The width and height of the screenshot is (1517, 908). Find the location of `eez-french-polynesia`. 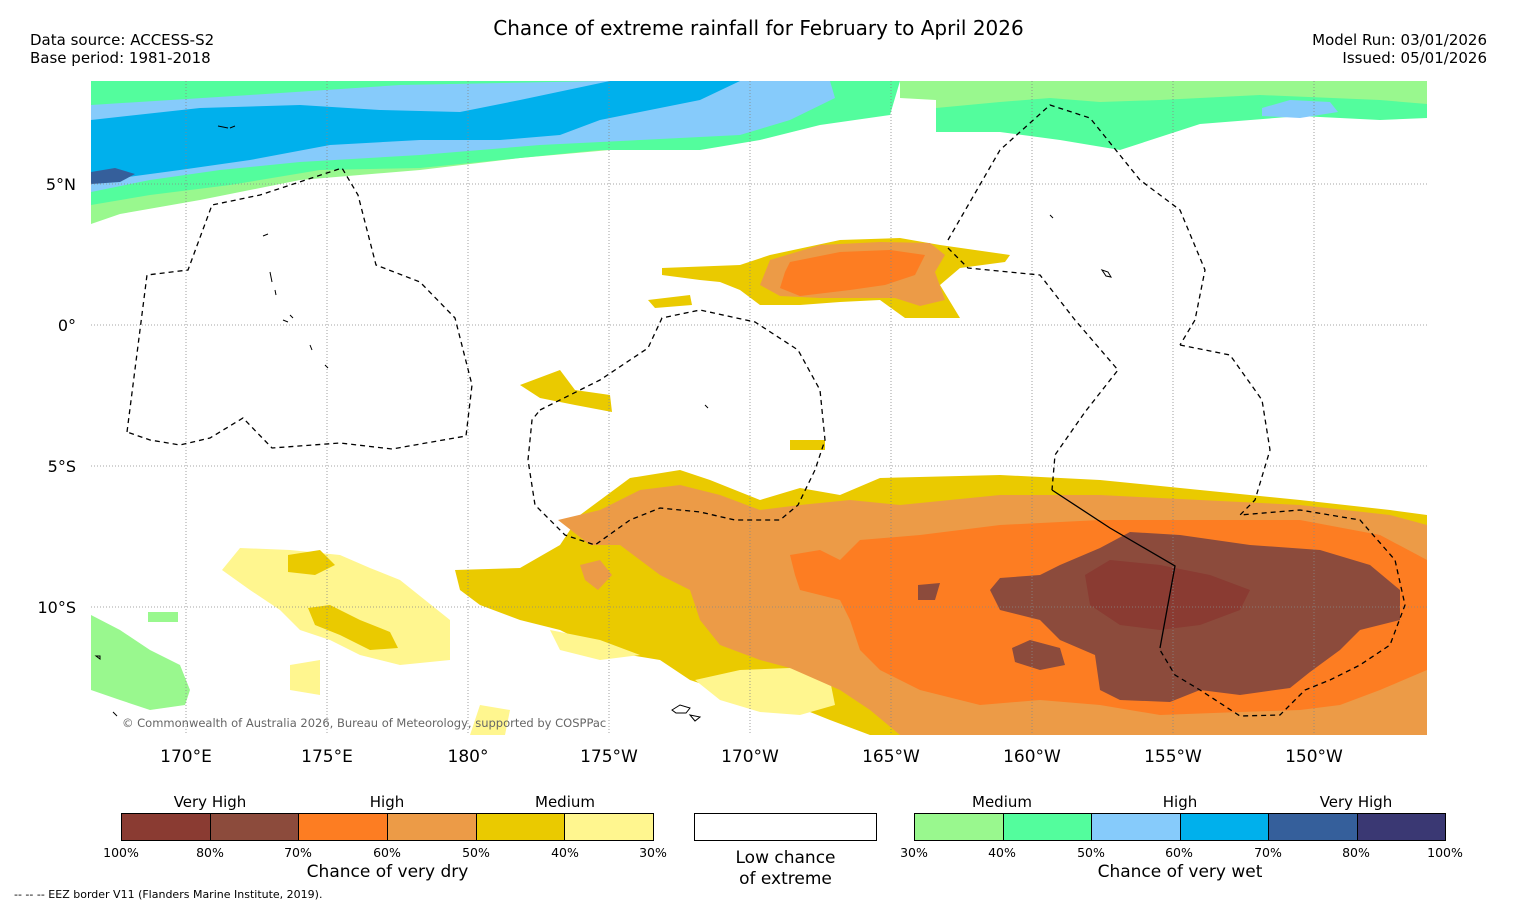

eez-french-polynesia is located at coordinates (1282, 530).